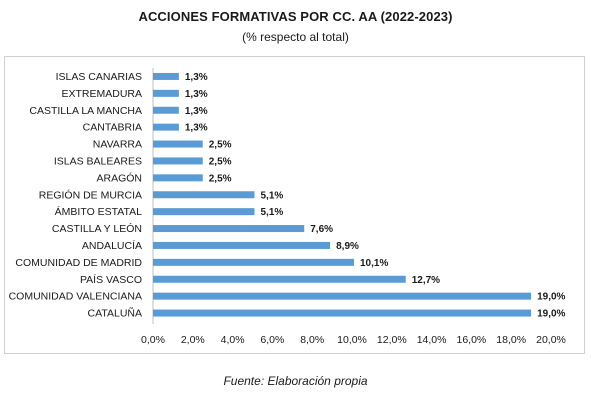 Image resolution: width=591 pixels, height=405 pixels. What do you see at coordinates (295, 37) in the screenshot?
I see `chart-subtitle: (% respecto al total)` at bounding box center [295, 37].